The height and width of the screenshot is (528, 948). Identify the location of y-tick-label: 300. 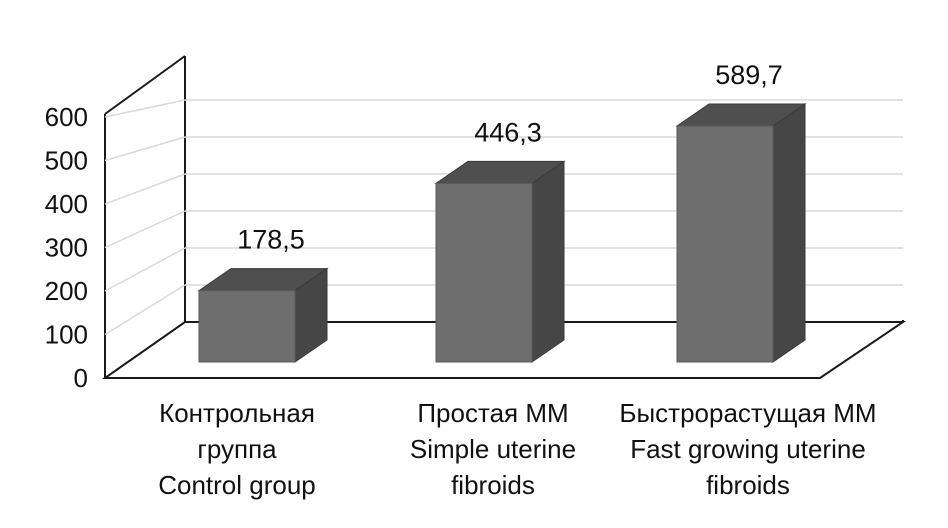
(66, 248).